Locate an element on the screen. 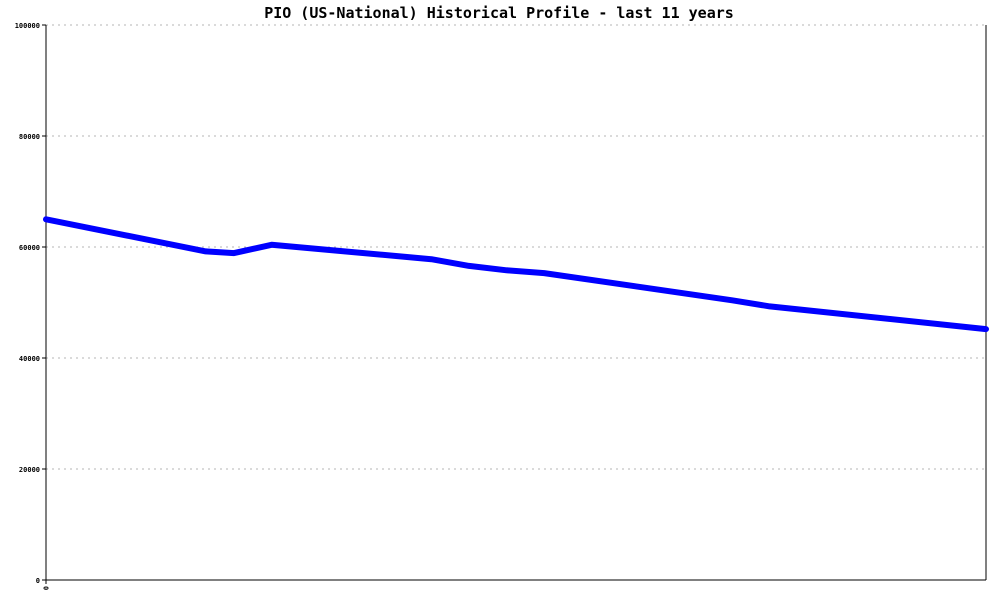  y-tick-label: 80000 is located at coordinates (29, 137).